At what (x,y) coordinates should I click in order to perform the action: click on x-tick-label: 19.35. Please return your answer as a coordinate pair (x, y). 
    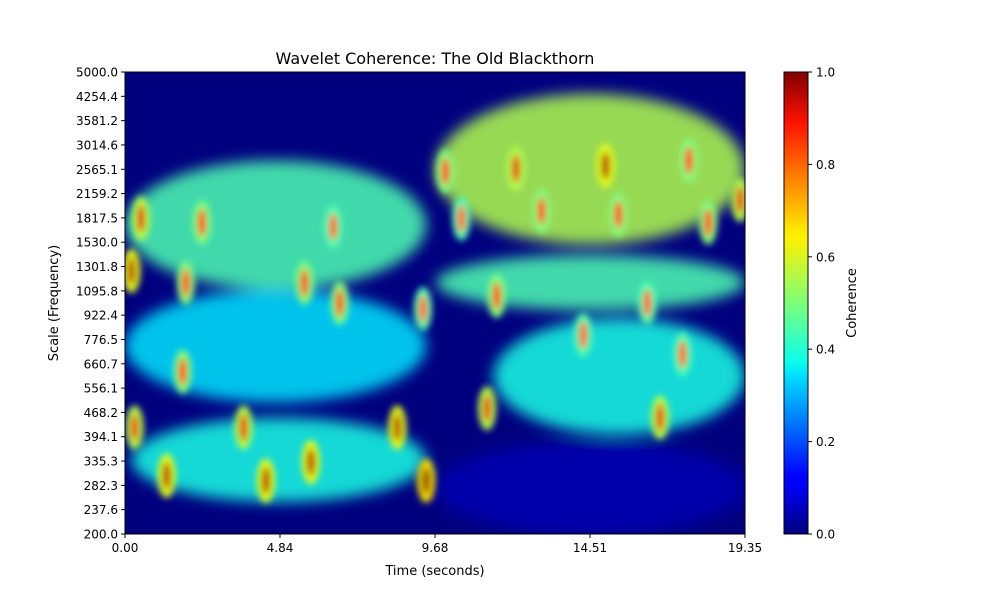
    Looking at the image, I should click on (745, 548).